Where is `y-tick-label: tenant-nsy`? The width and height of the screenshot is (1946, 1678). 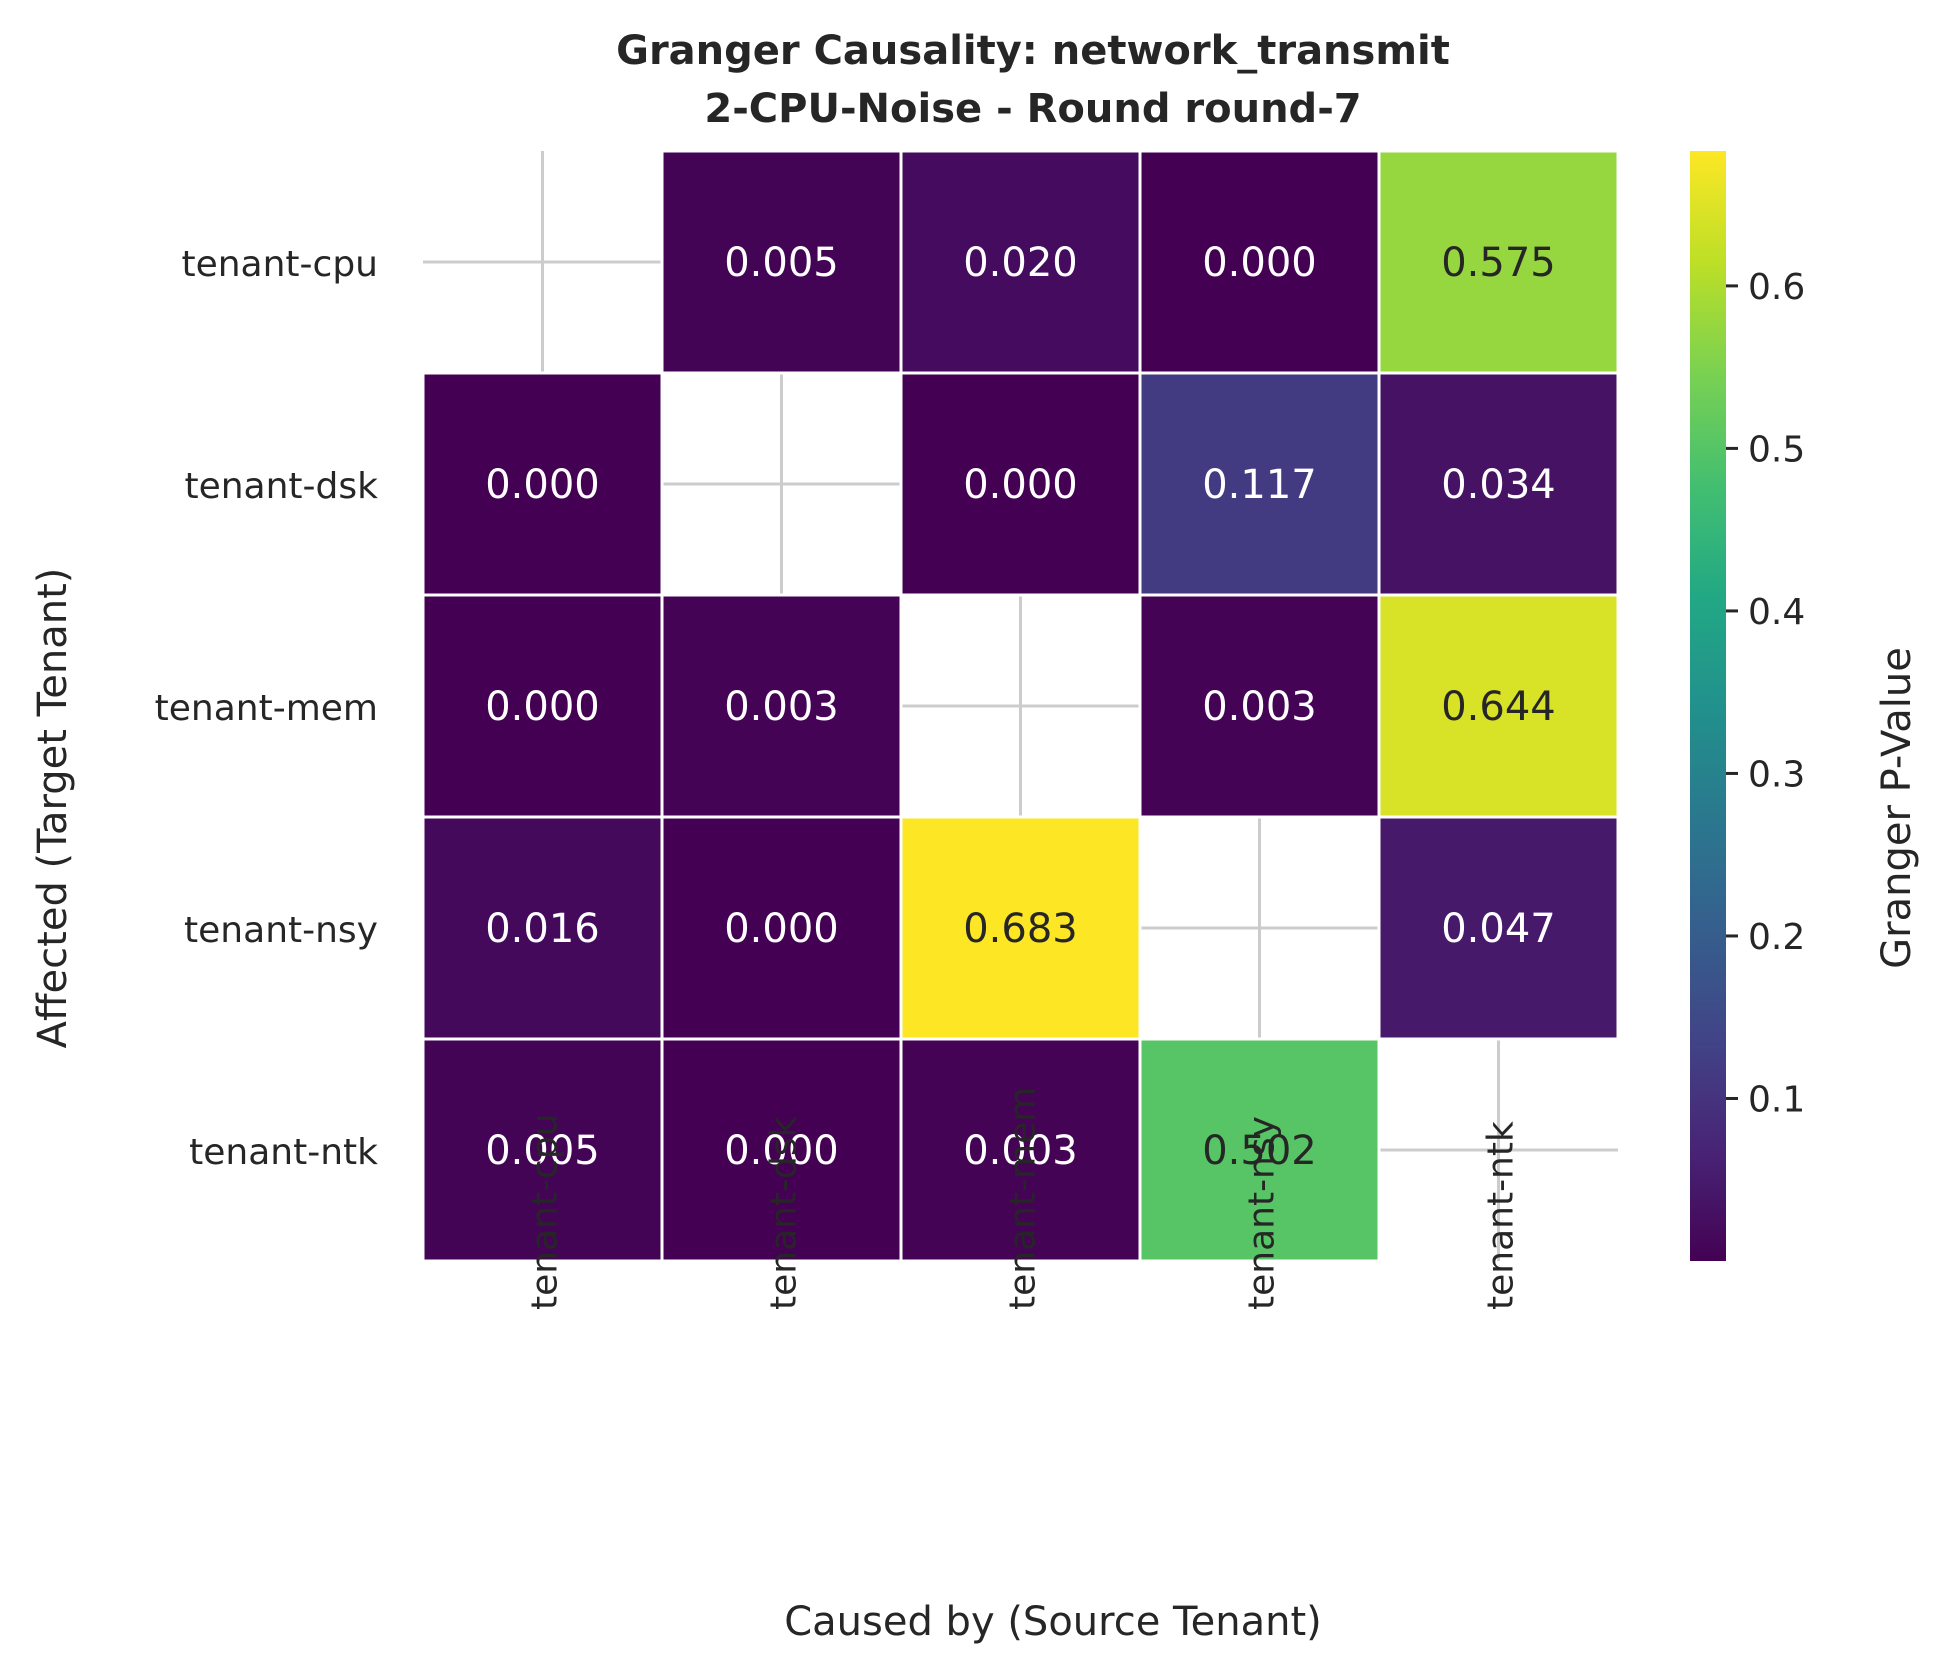 y-tick-label: tenant-nsy is located at coordinates (281, 930).